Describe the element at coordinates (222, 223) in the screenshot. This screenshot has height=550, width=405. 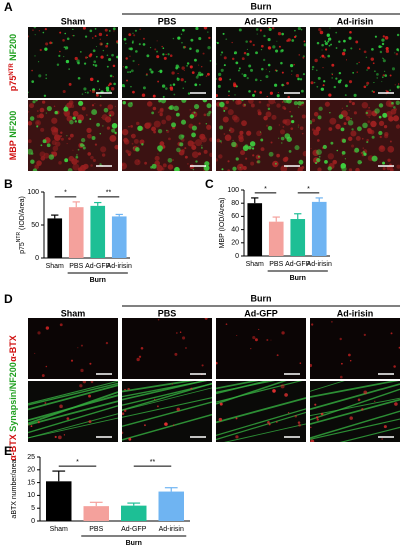
I see `y-label: MBP (IOD/Area)` at that location.